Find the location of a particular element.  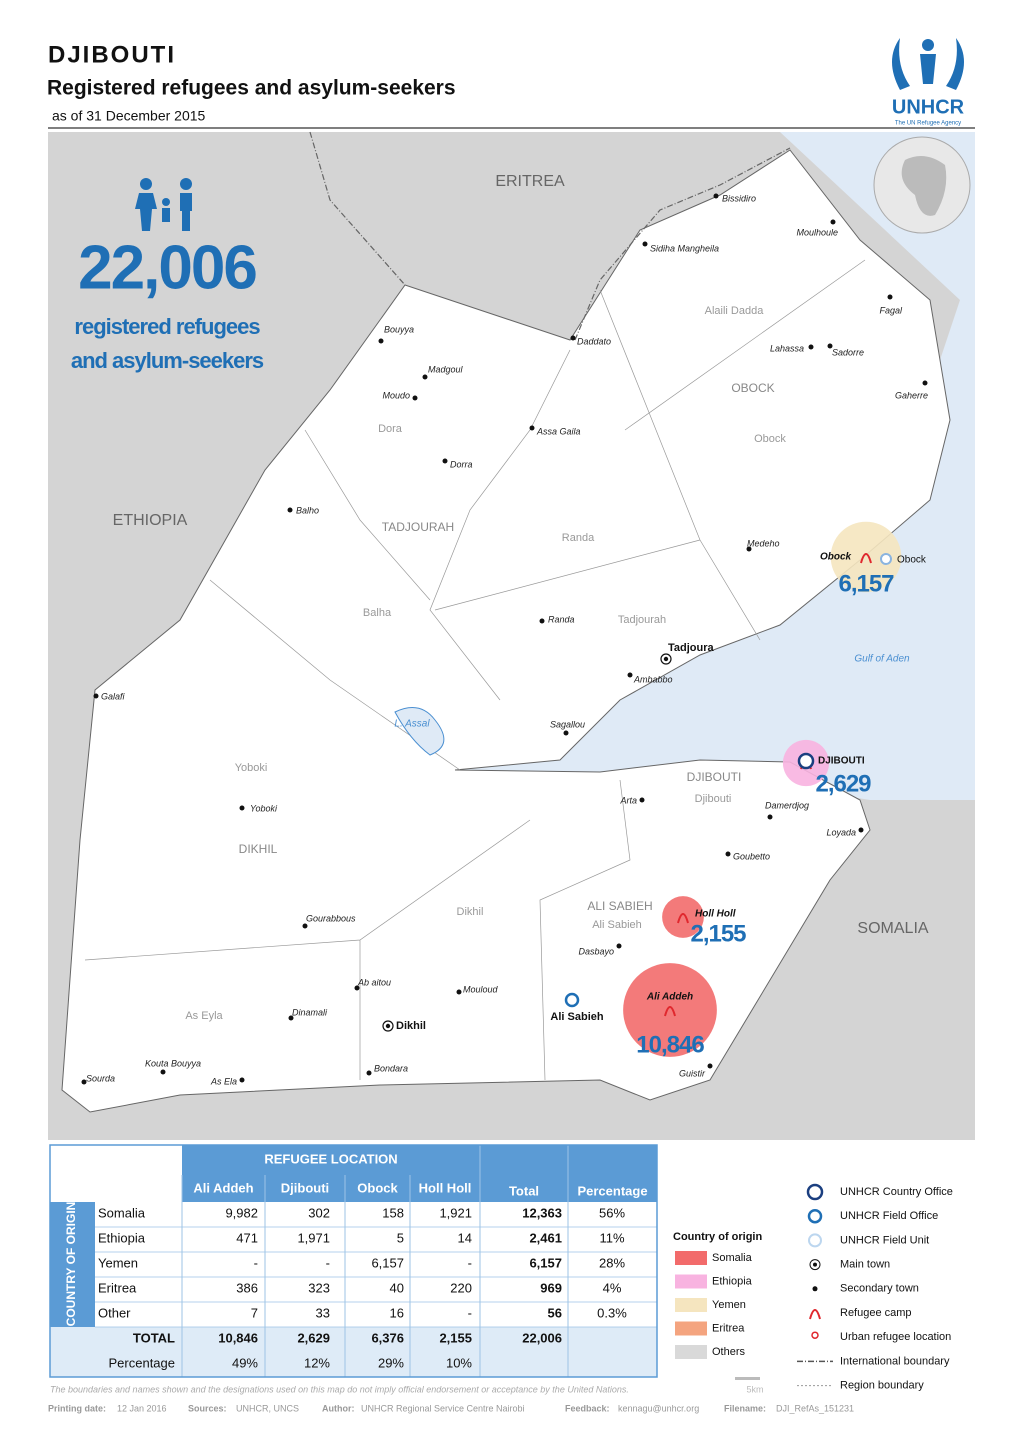

scale-label: 5km is located at coordinates (754, 1389).